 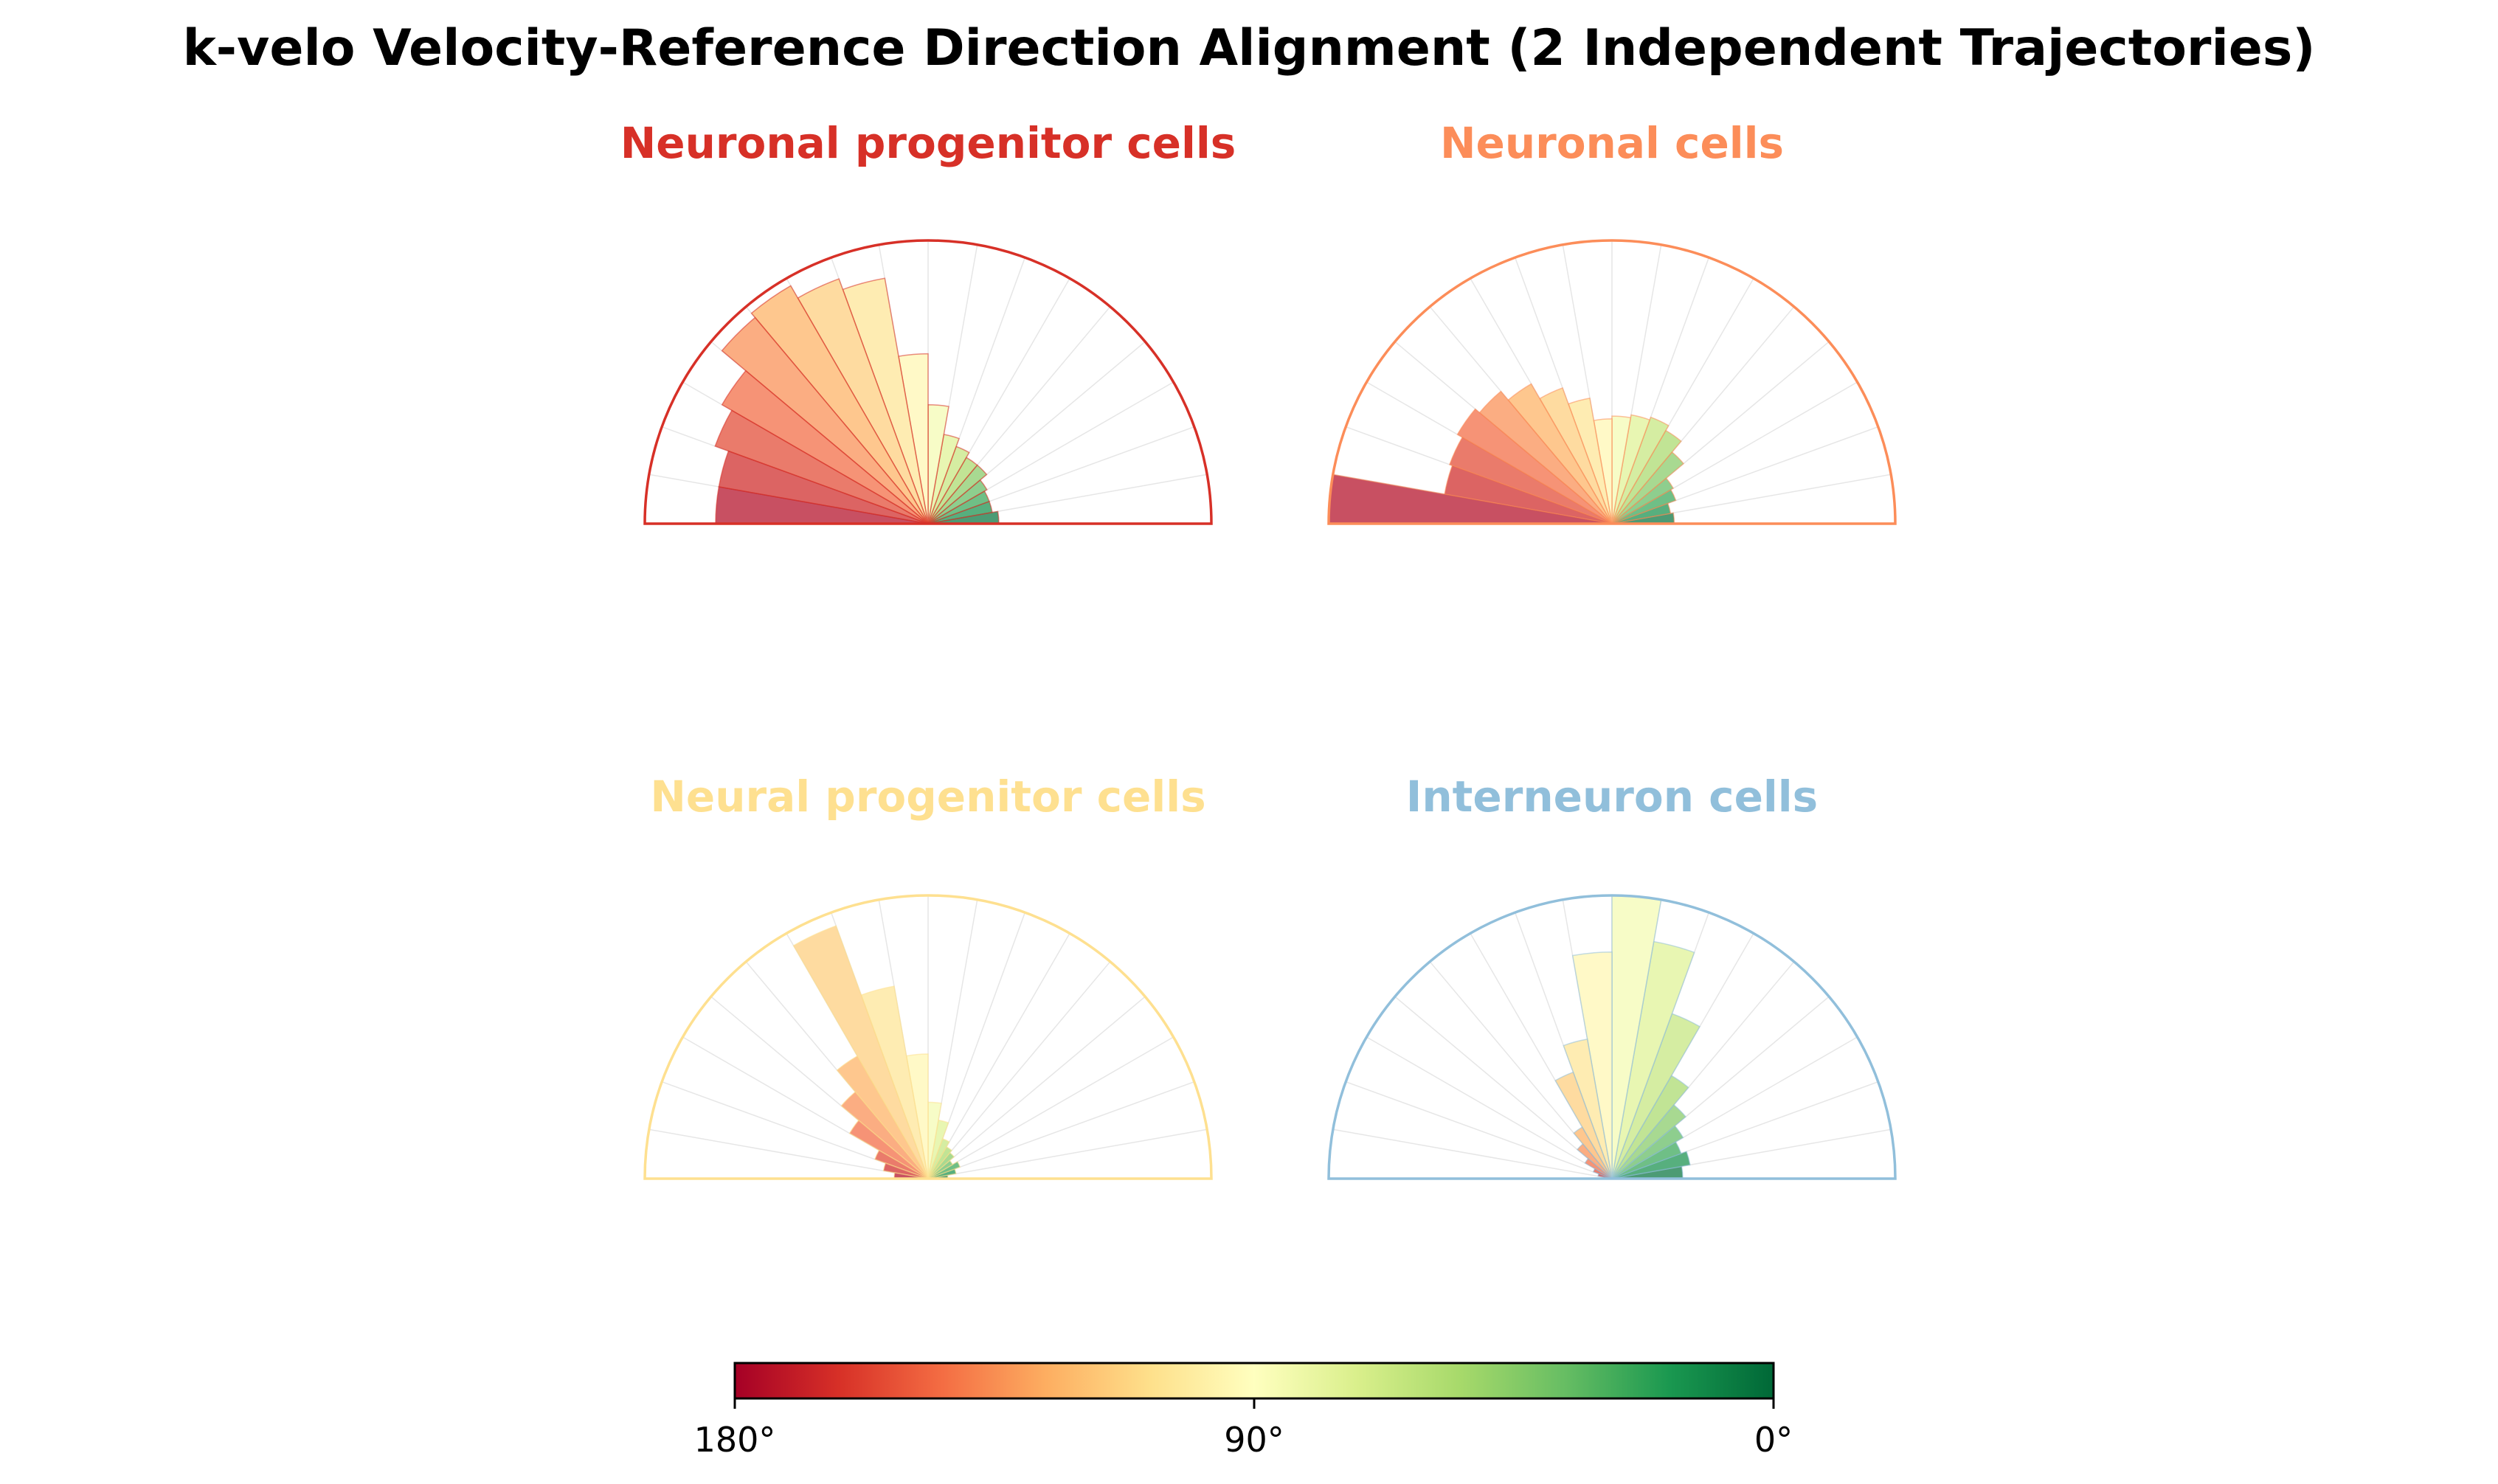 I want to click on colorbar-tick-label-180: 180°, so click(x=735, y=1440).